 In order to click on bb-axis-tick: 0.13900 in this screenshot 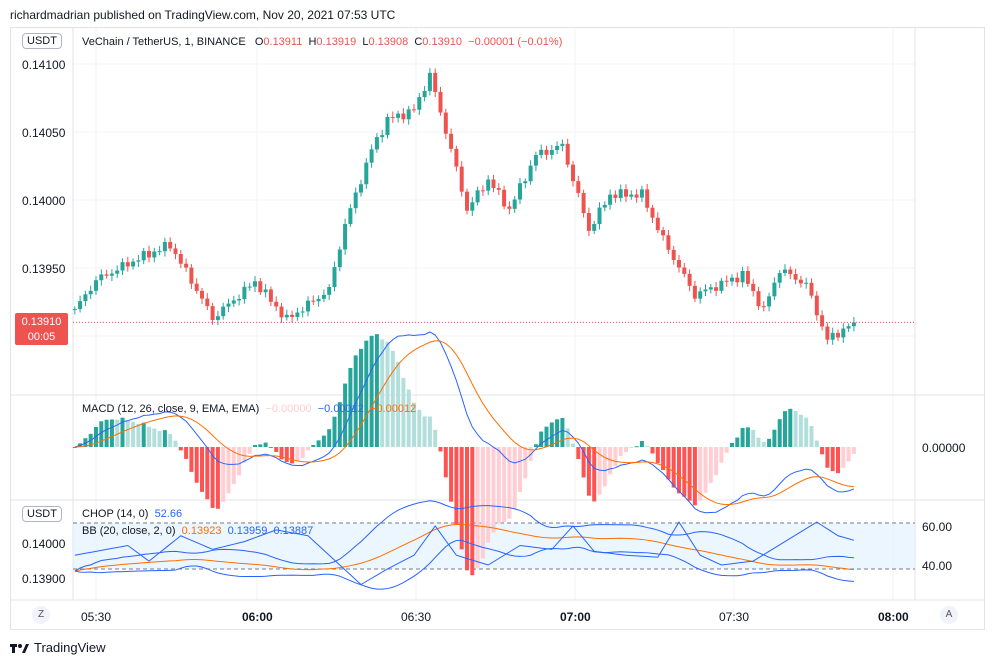, I will do `click(44, 579)`.